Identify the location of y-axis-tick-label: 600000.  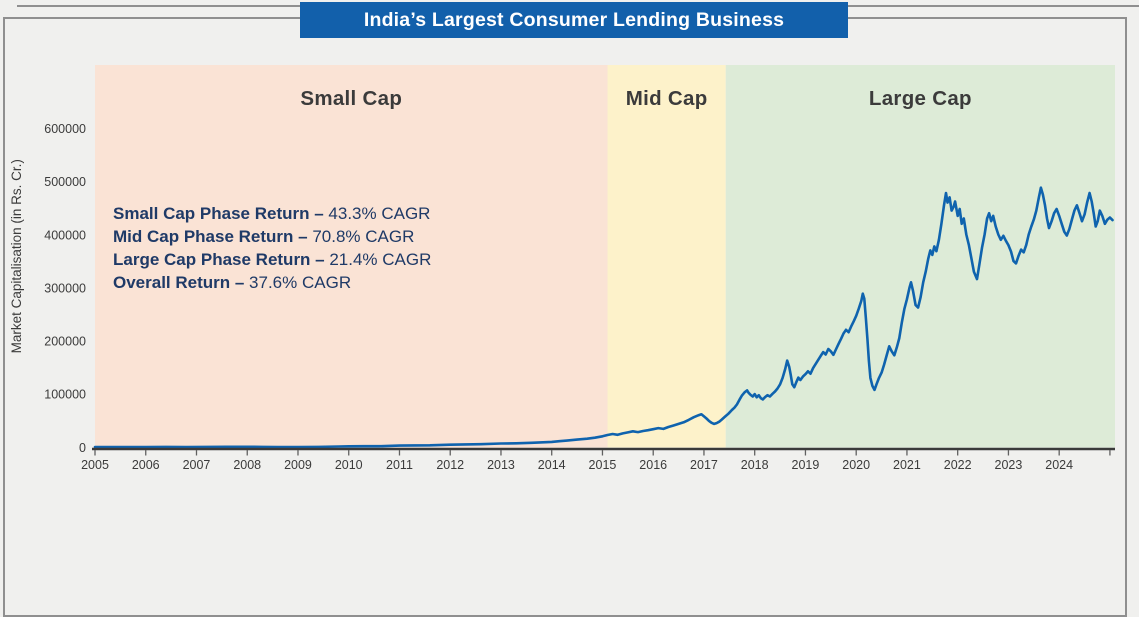
(65, 129).